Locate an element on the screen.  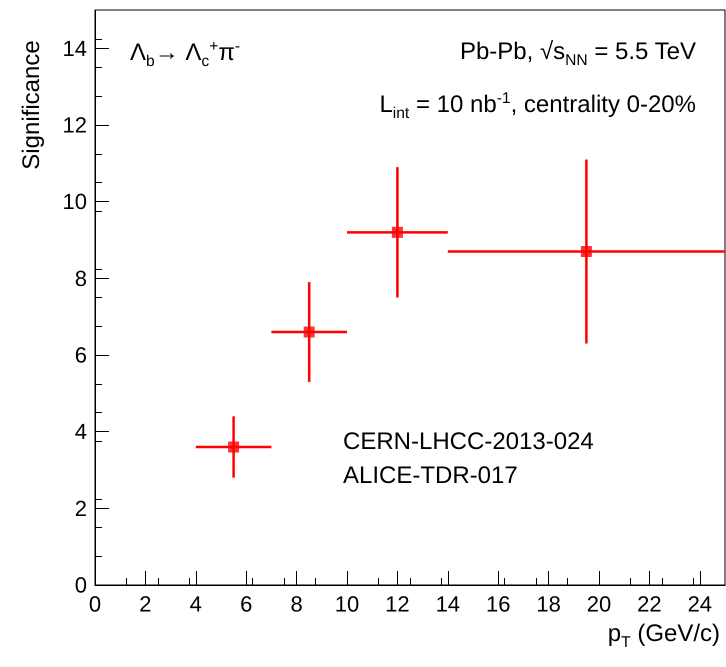
y-tick-label: 0 is located at coordinates (80, 585).